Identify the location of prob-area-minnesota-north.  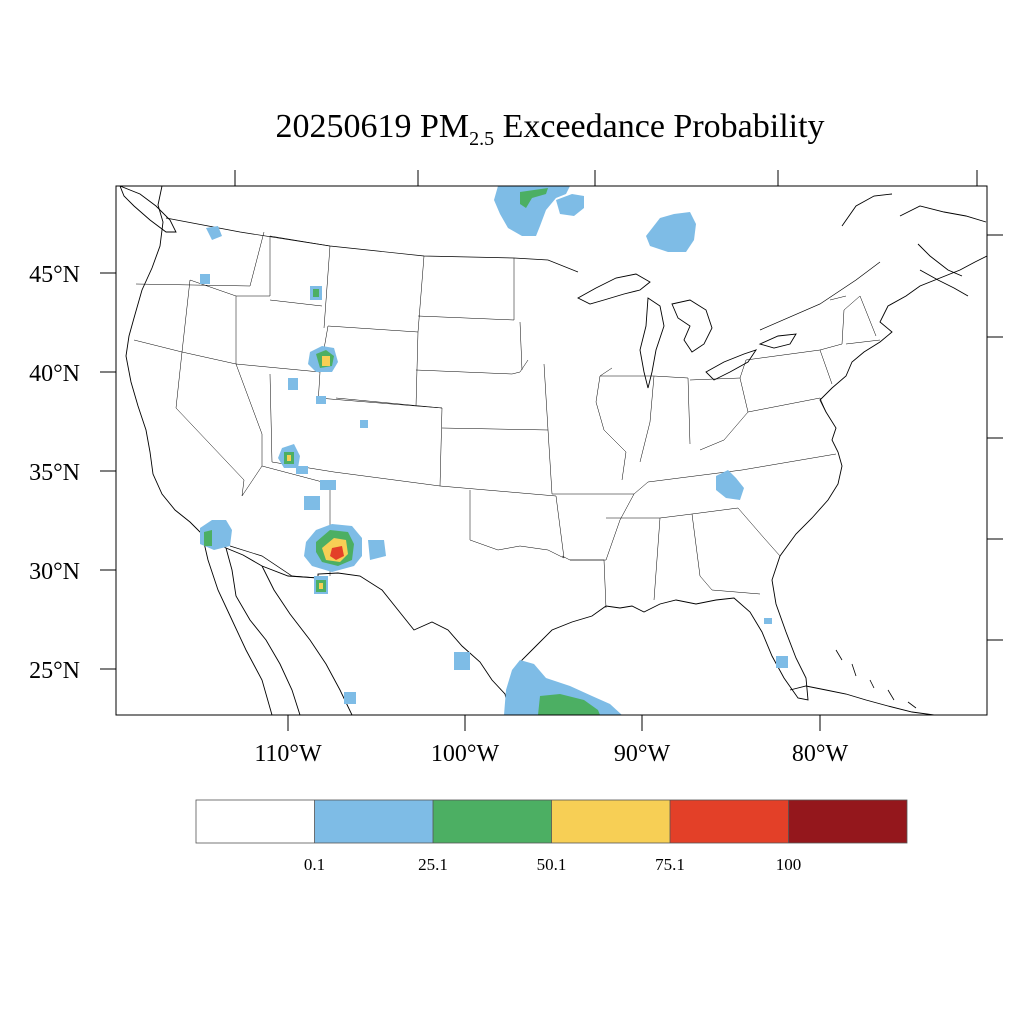
(570, 205).